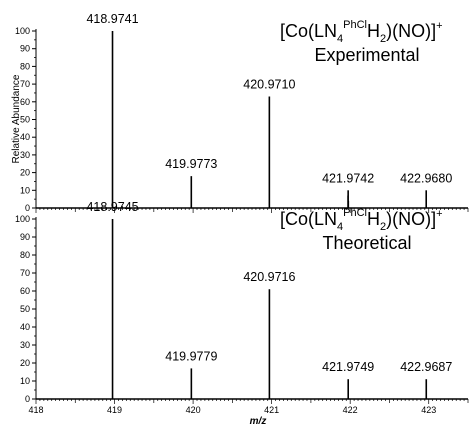 This screenshot has height=427, width=473. I want to click on peak-label: 419.9773, so click(191, 164).